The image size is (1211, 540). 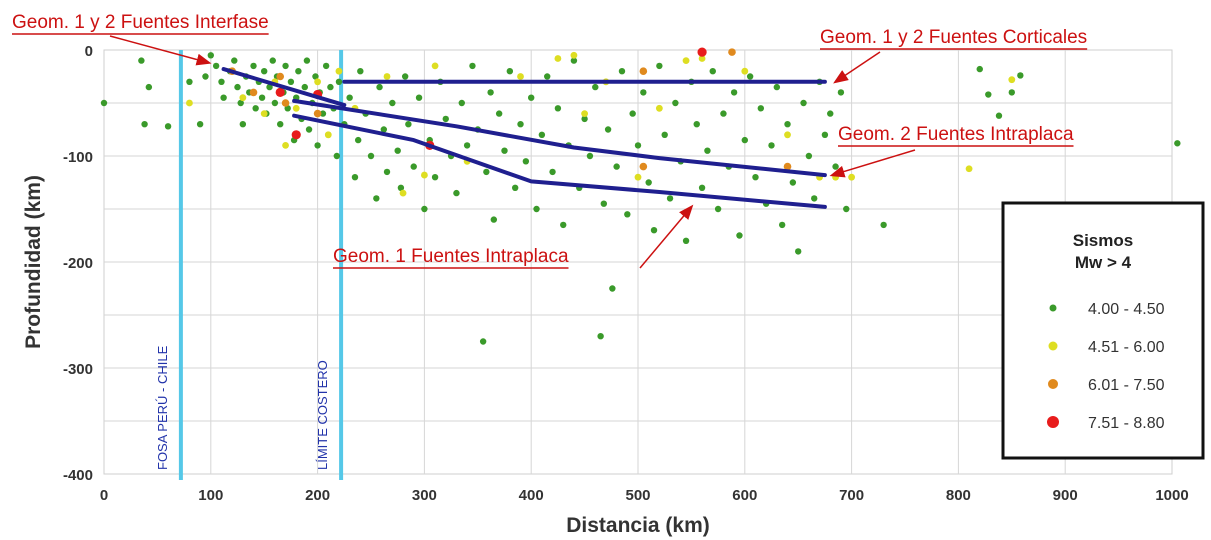 I want to click on x-tick-label: 600, so click(x=744, y=495).